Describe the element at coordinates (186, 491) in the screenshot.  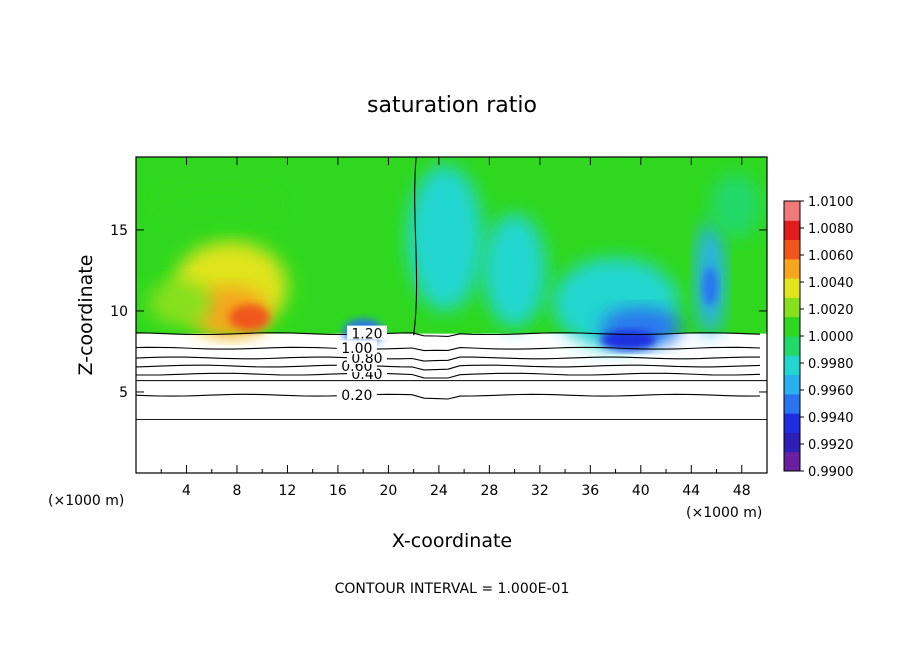
I see `x-tick-label: 4` at that location.